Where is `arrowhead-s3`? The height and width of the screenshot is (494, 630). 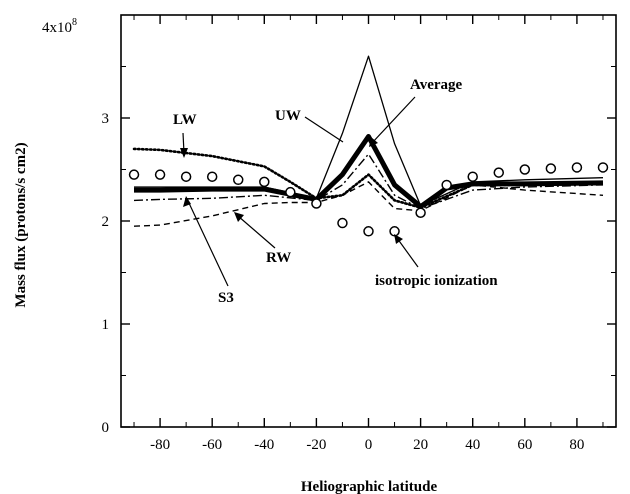 arrowhead-s3 is located at coordinates (187, 201).